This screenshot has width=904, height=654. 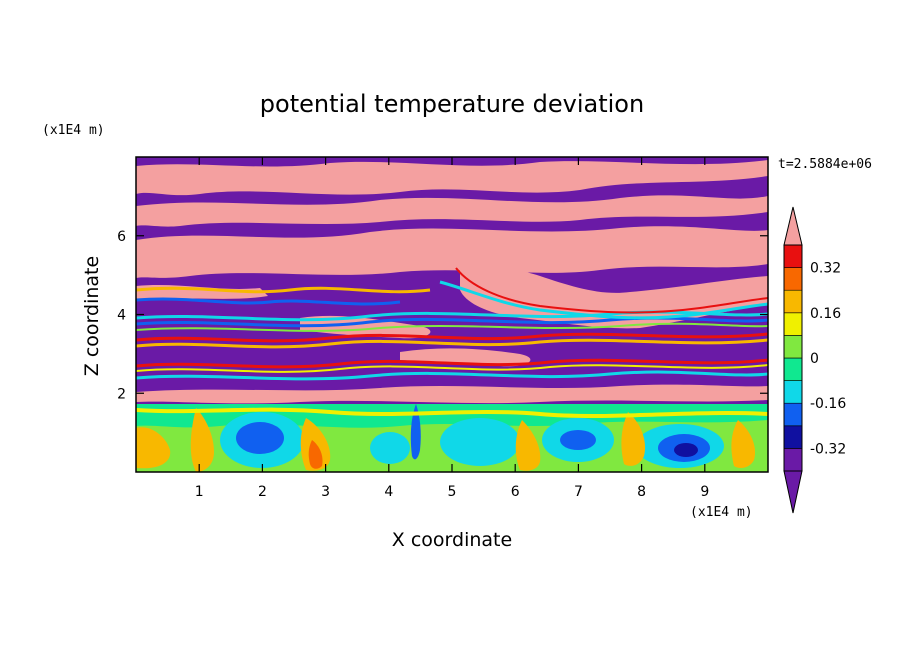 What do you see at coordinates (121, 237) in the screenshot?
I see `y-tick-label: 6` at bounding box center [121, 237].